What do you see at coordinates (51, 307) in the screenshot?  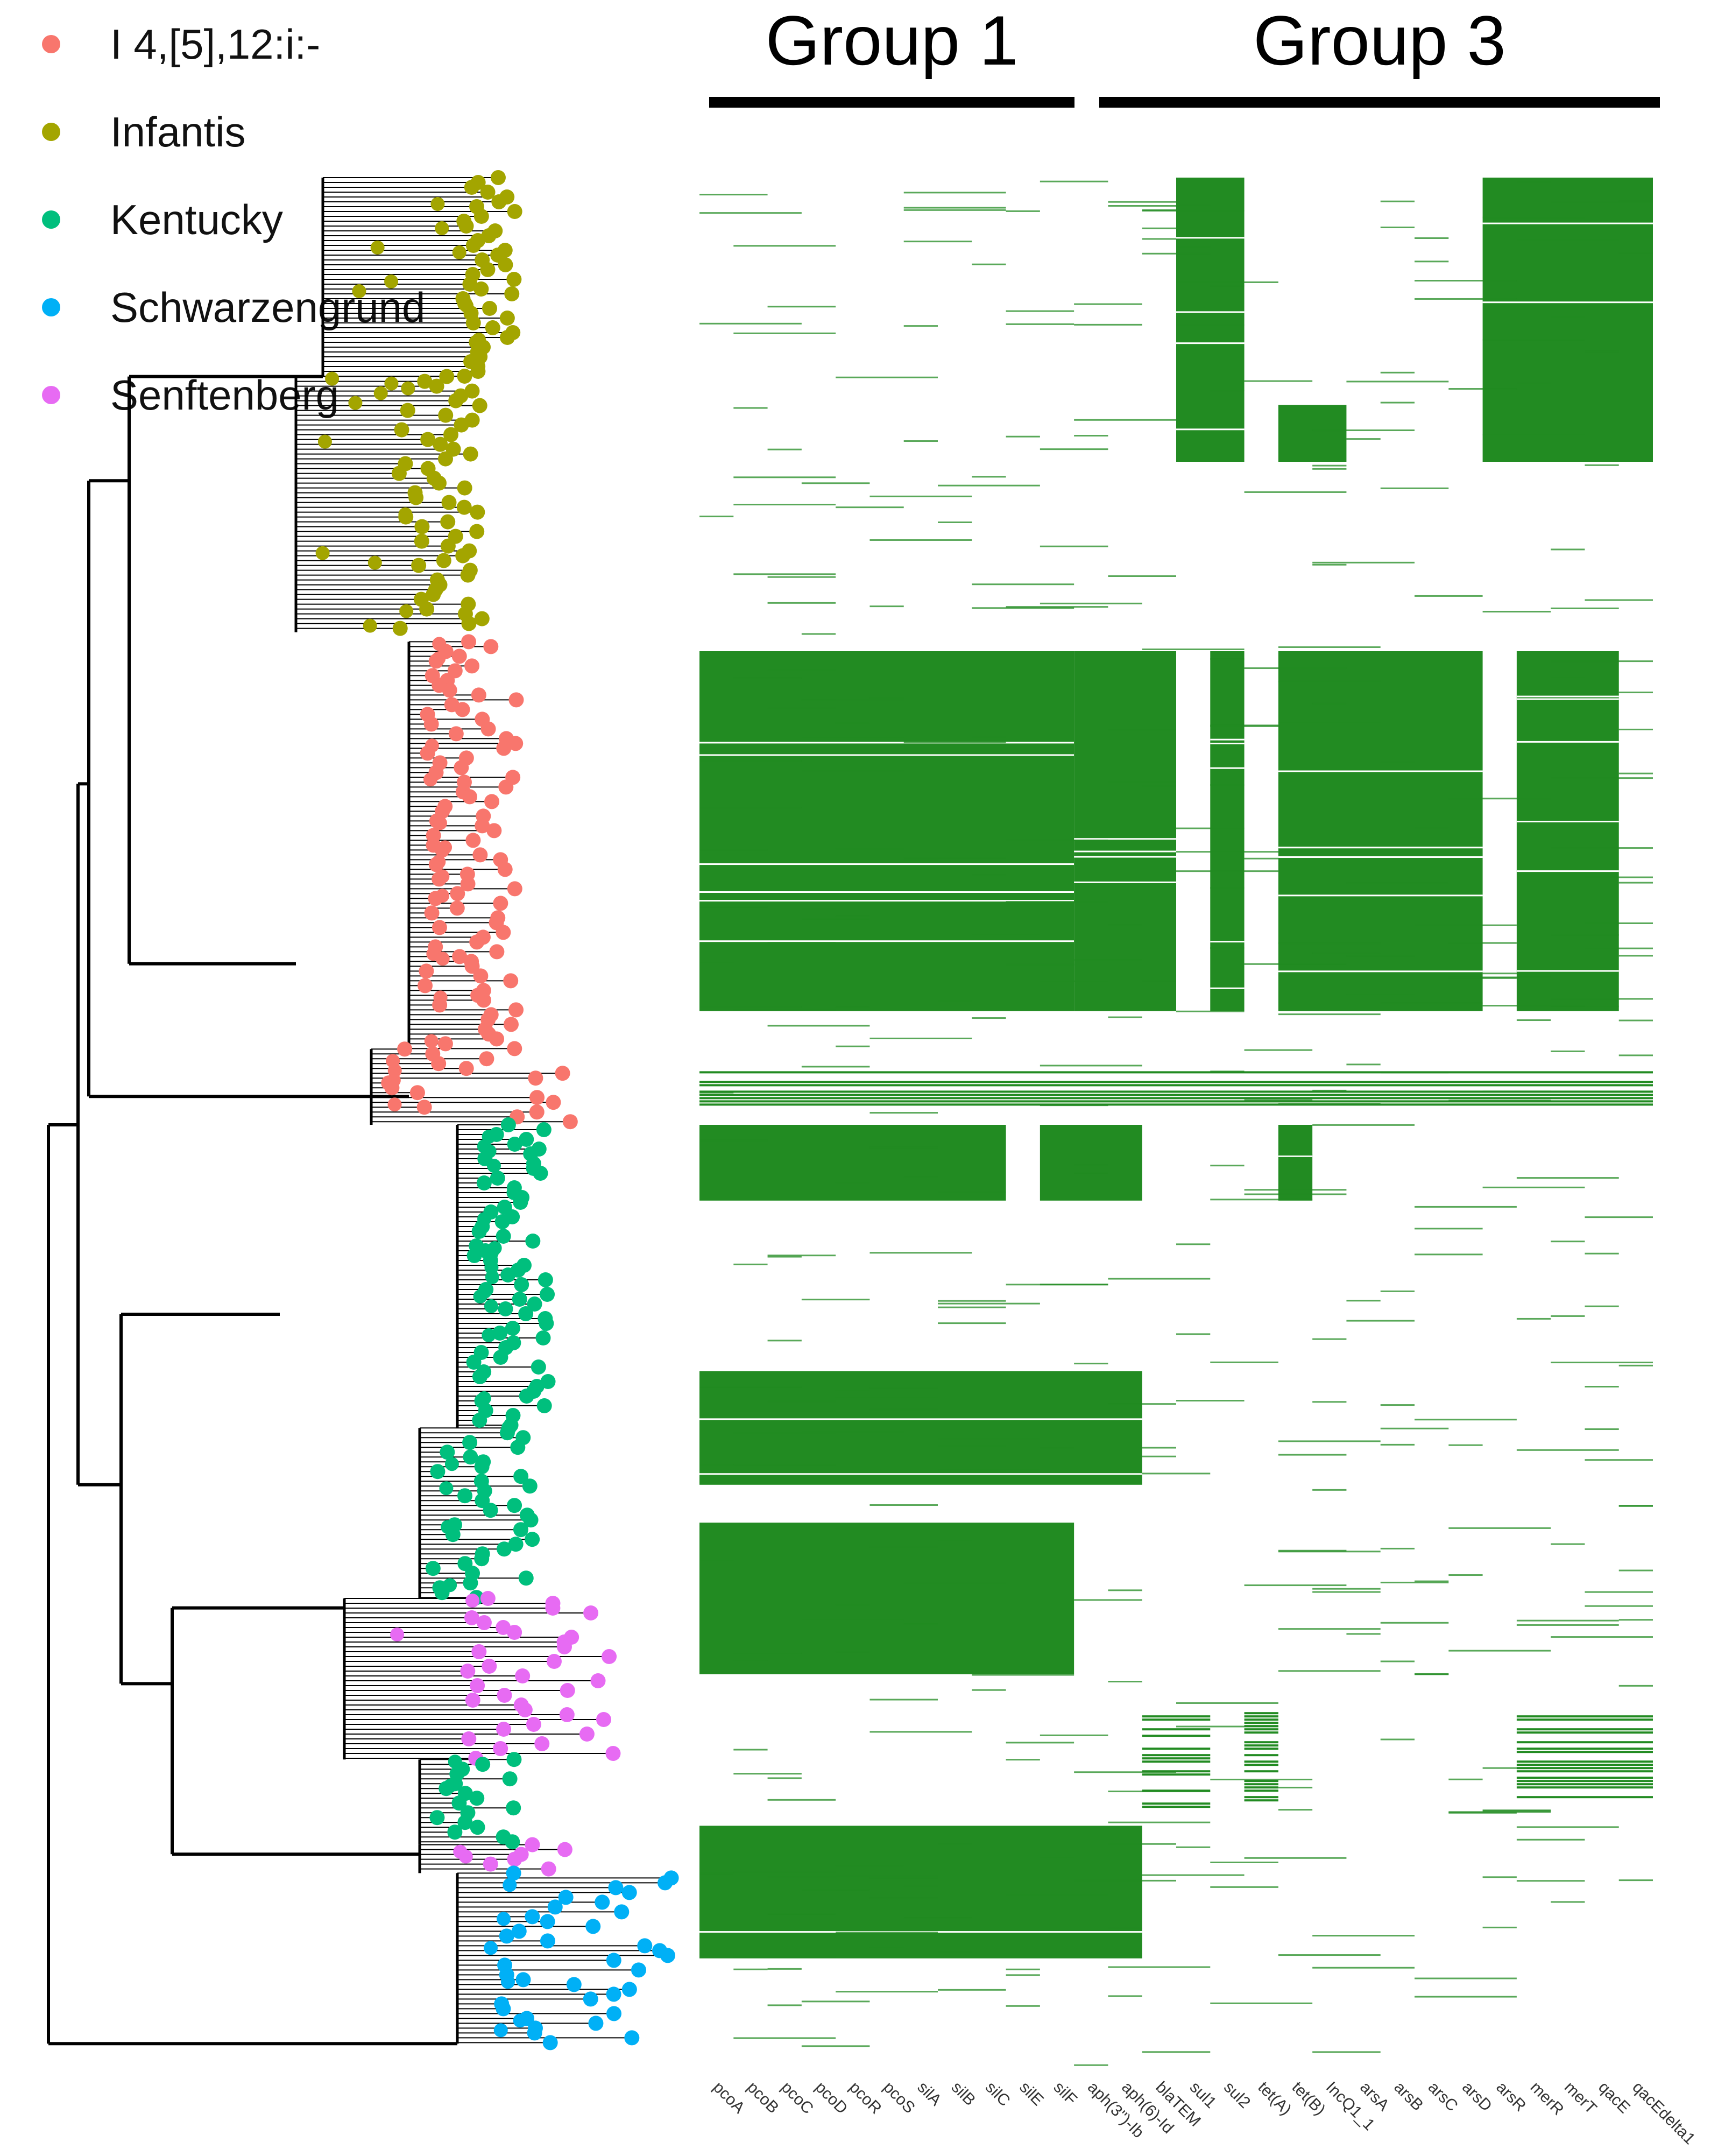 I see `legend-swatch-schwarzengrund` at bounding box center [51, 307].